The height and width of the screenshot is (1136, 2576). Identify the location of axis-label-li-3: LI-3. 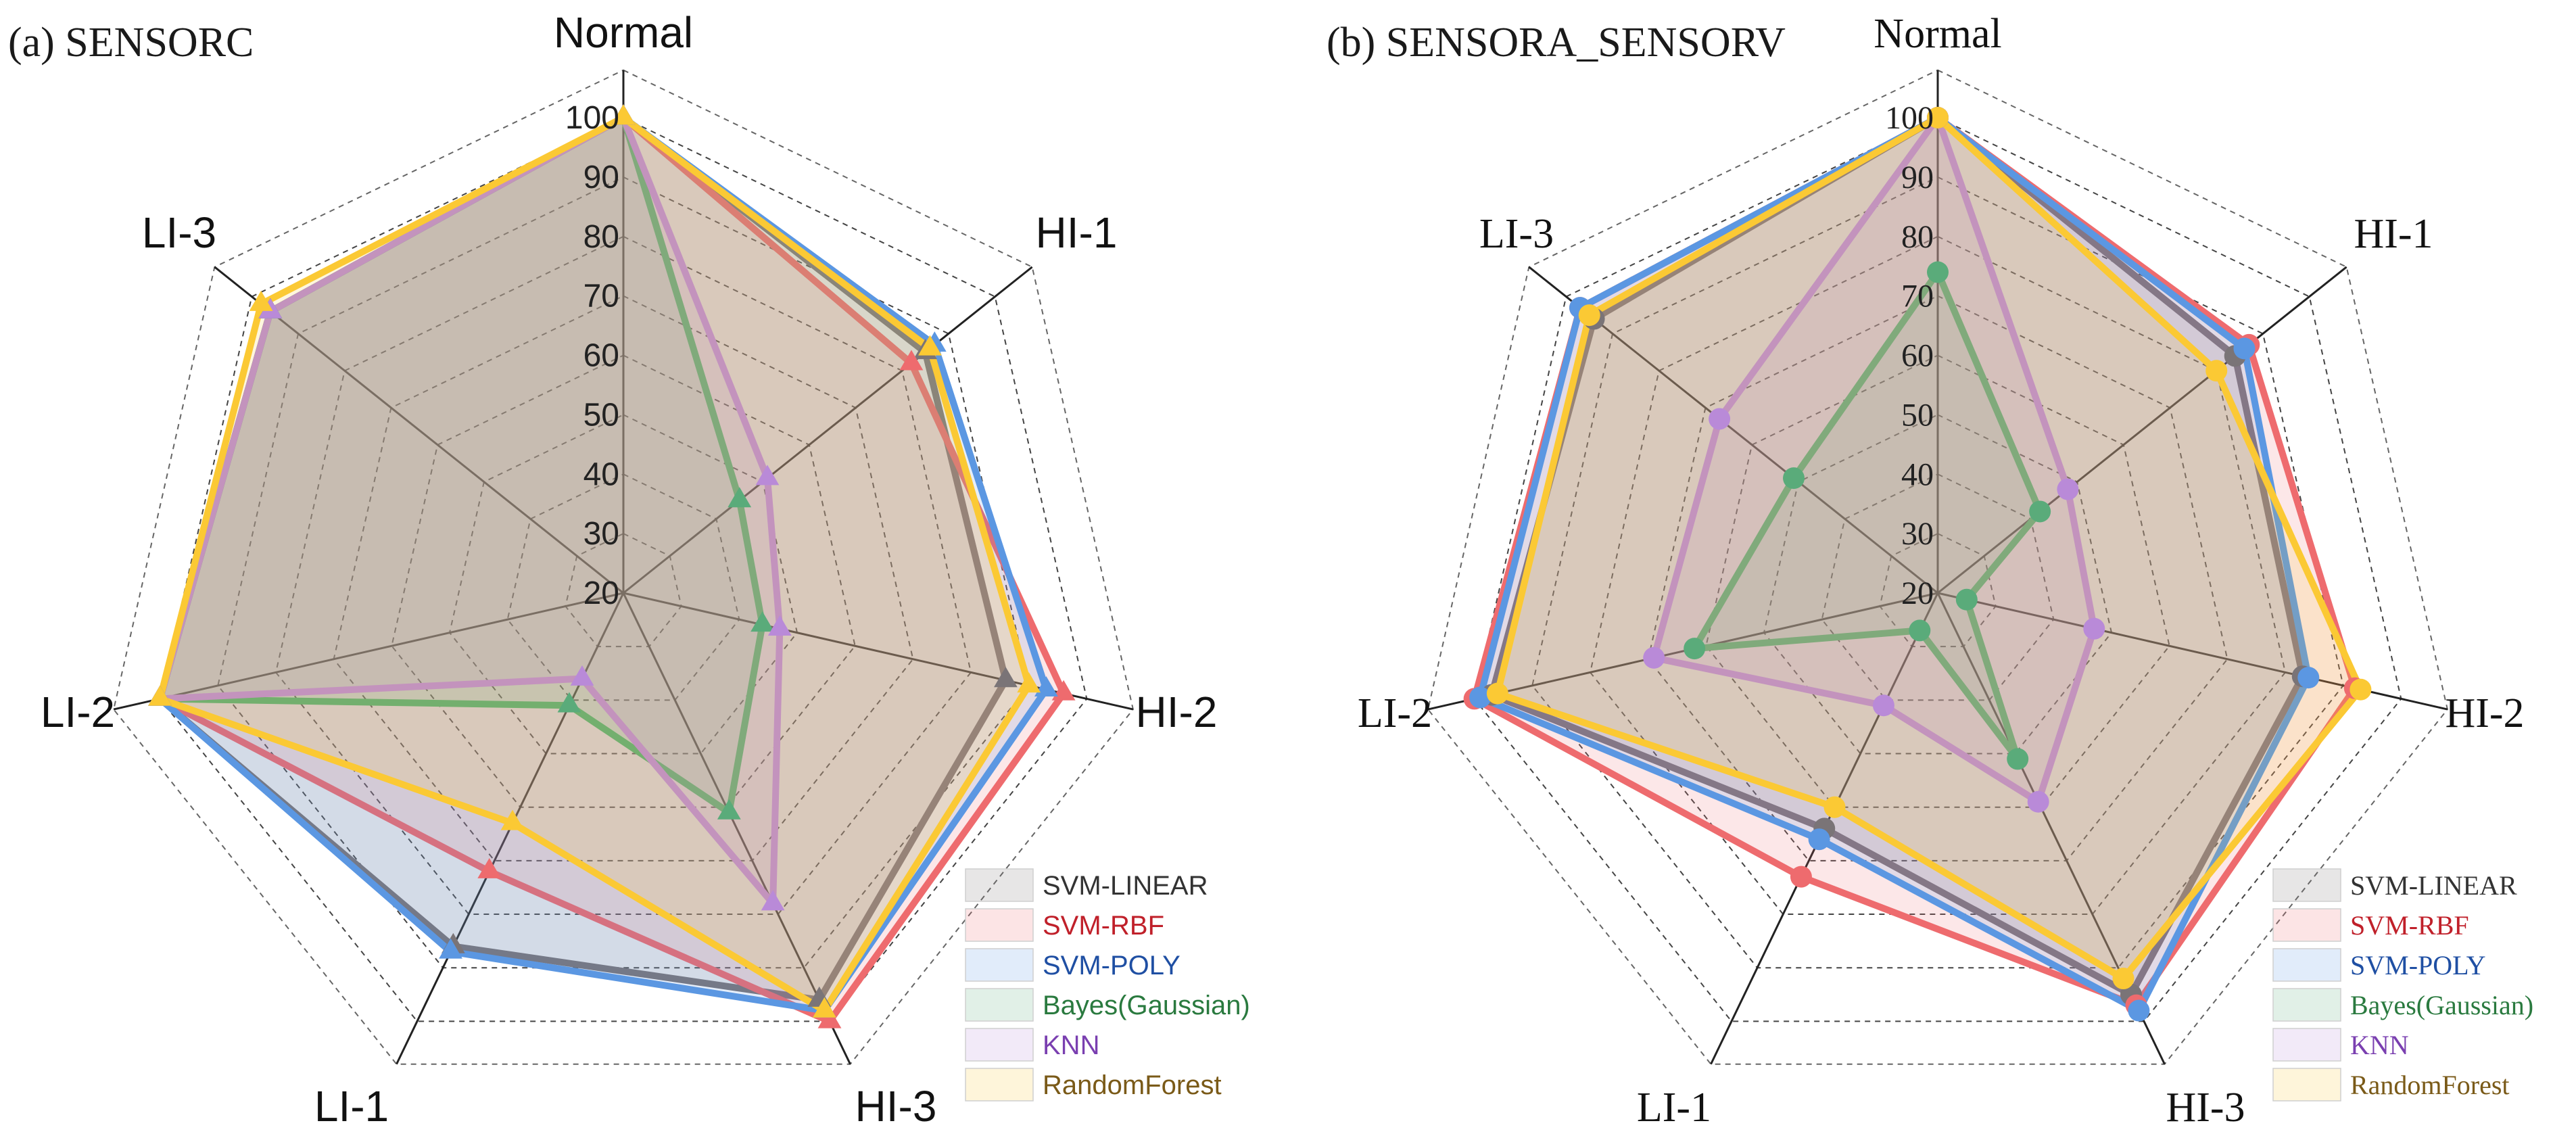
(1516, 234).